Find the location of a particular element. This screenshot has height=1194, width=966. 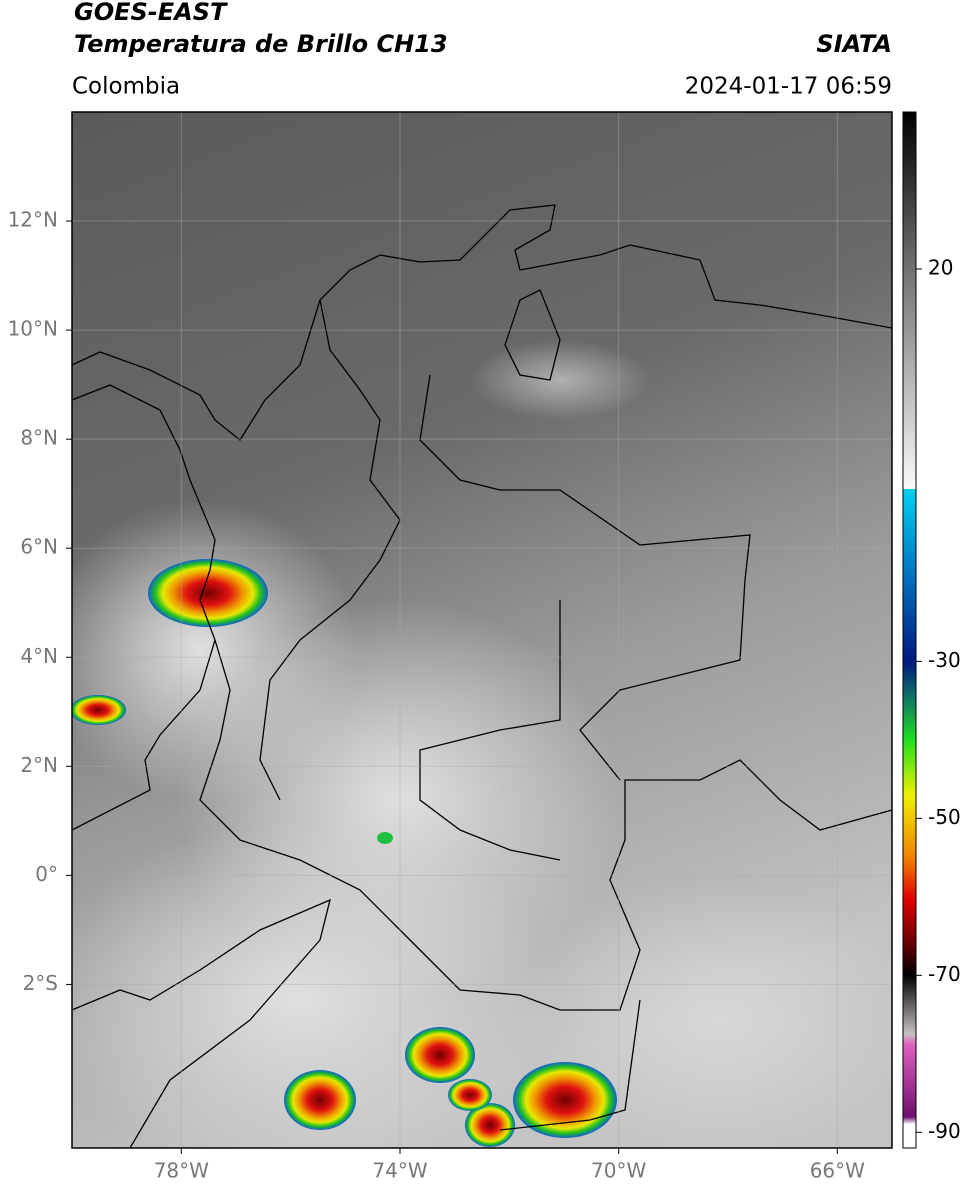

y-tick-label: 8°N is located at coordinates (39, 438).